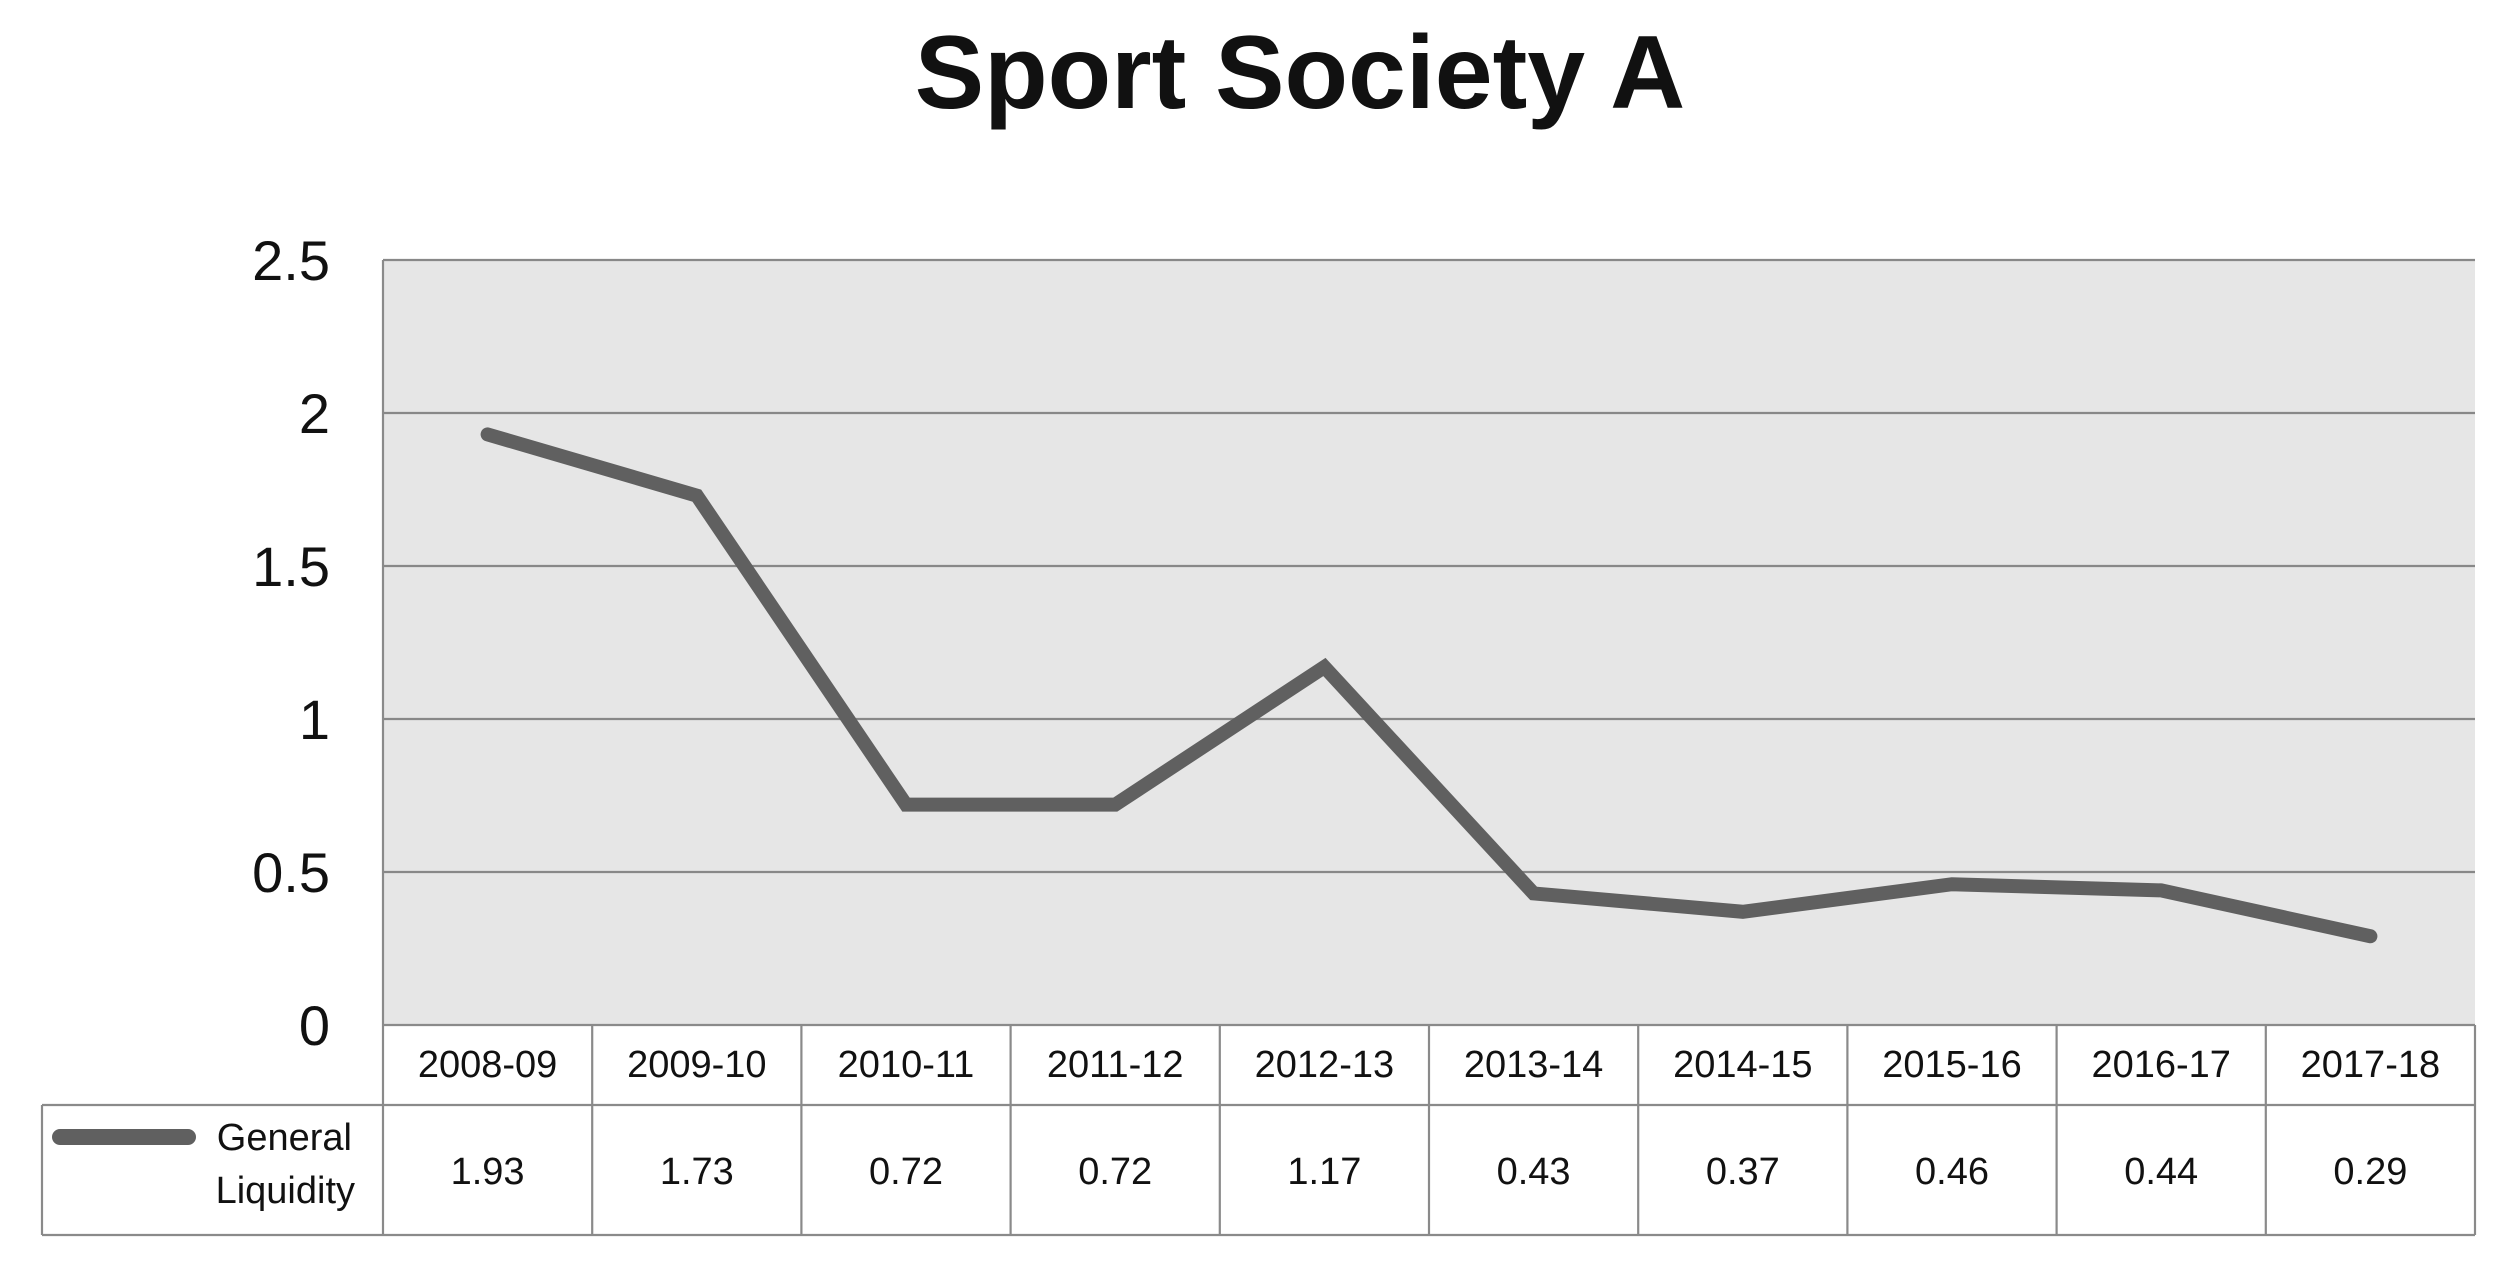 The image size is (2520, 1280). What do you see at coordinates (1324, 1065) in the screenshot?
I see `x-tick-label: 2012-13` at bounding box center [1324, 1065].